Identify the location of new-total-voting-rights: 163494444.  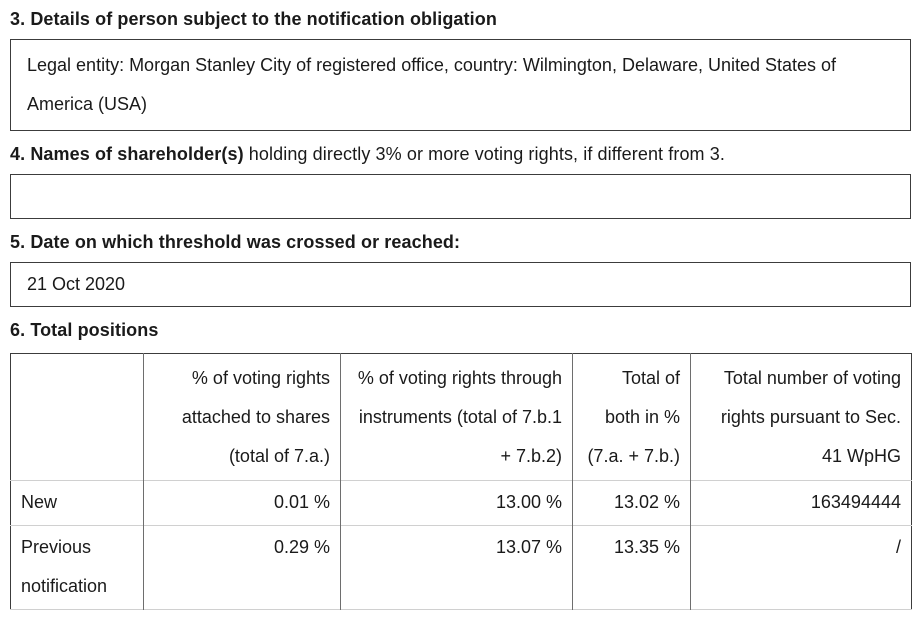
(801, 503).